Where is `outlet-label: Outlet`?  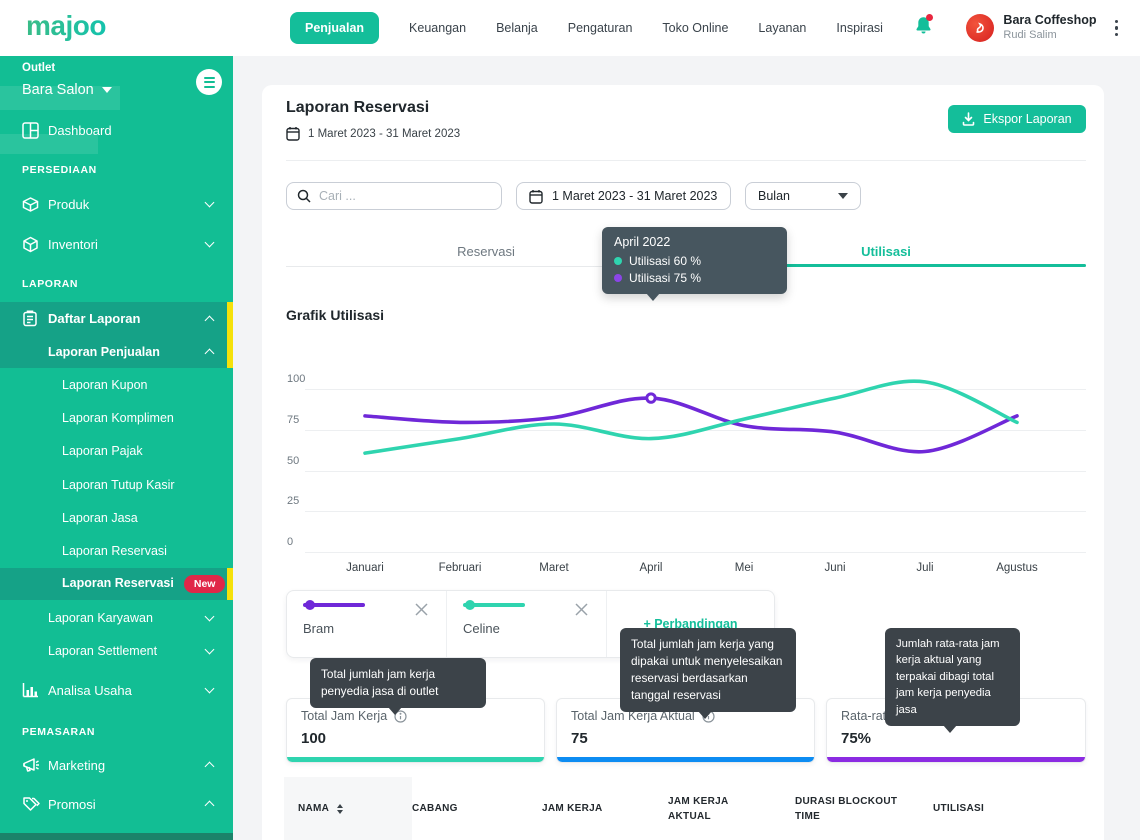
outlet-label: Outlet is located at coordinates (39, 68).